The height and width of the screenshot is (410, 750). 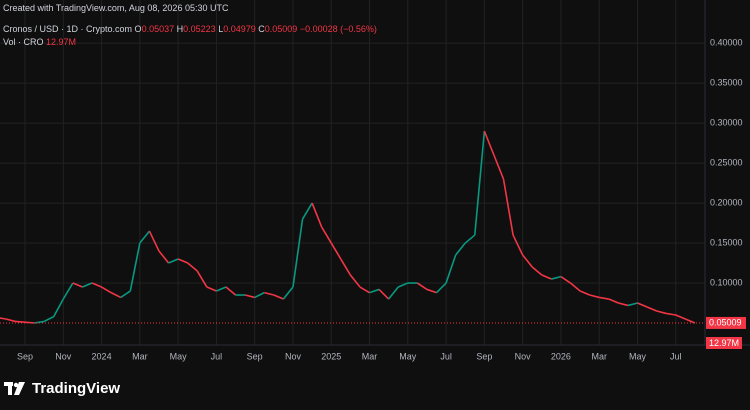 I want to click on y-tick-label: 0.35000, so click(x=726, y=83).